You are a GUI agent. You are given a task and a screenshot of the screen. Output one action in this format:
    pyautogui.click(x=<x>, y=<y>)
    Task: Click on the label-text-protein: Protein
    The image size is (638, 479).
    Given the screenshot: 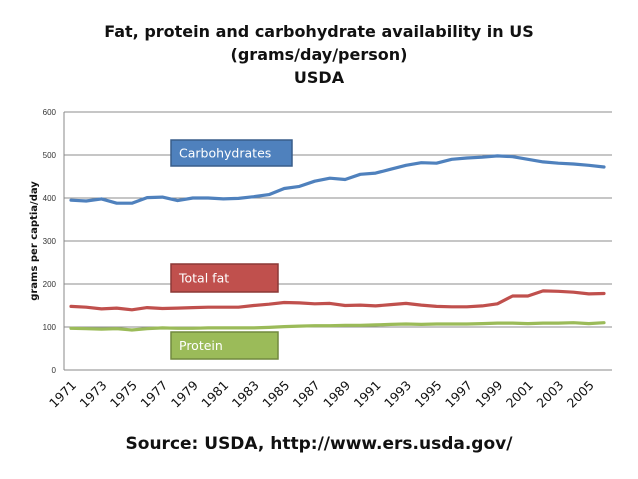 What is the action you would take?
    pyautogui.click(x=201, y=345)
    